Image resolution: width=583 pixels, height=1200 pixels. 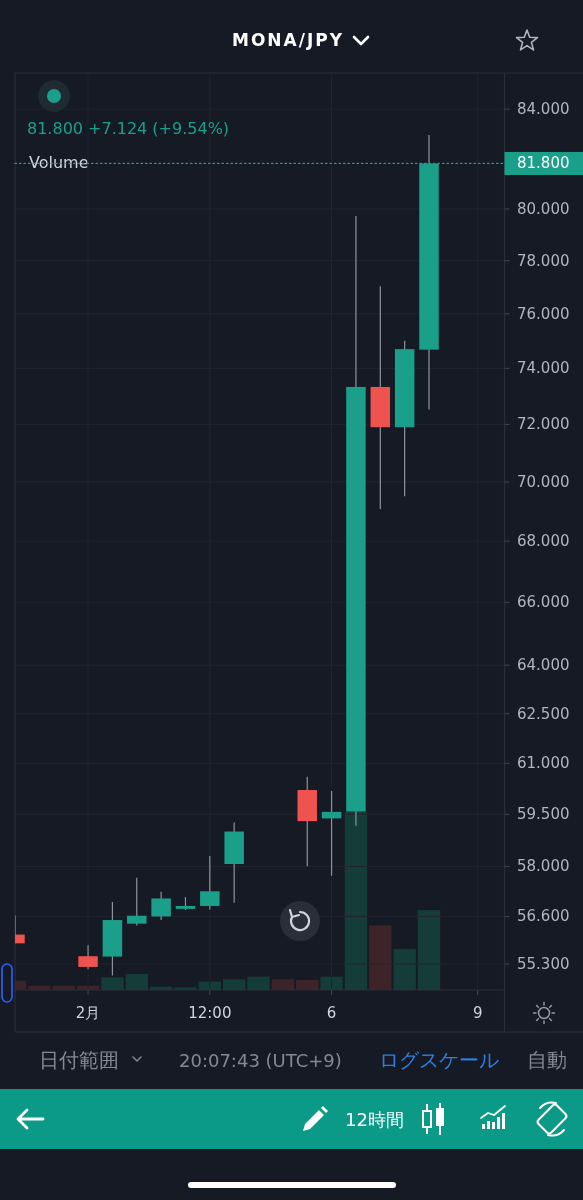 What do you see at coordinates (543, 916) in the screenshot?
I see `y-tick-label: 56.600` at bounding box center [543, 916].